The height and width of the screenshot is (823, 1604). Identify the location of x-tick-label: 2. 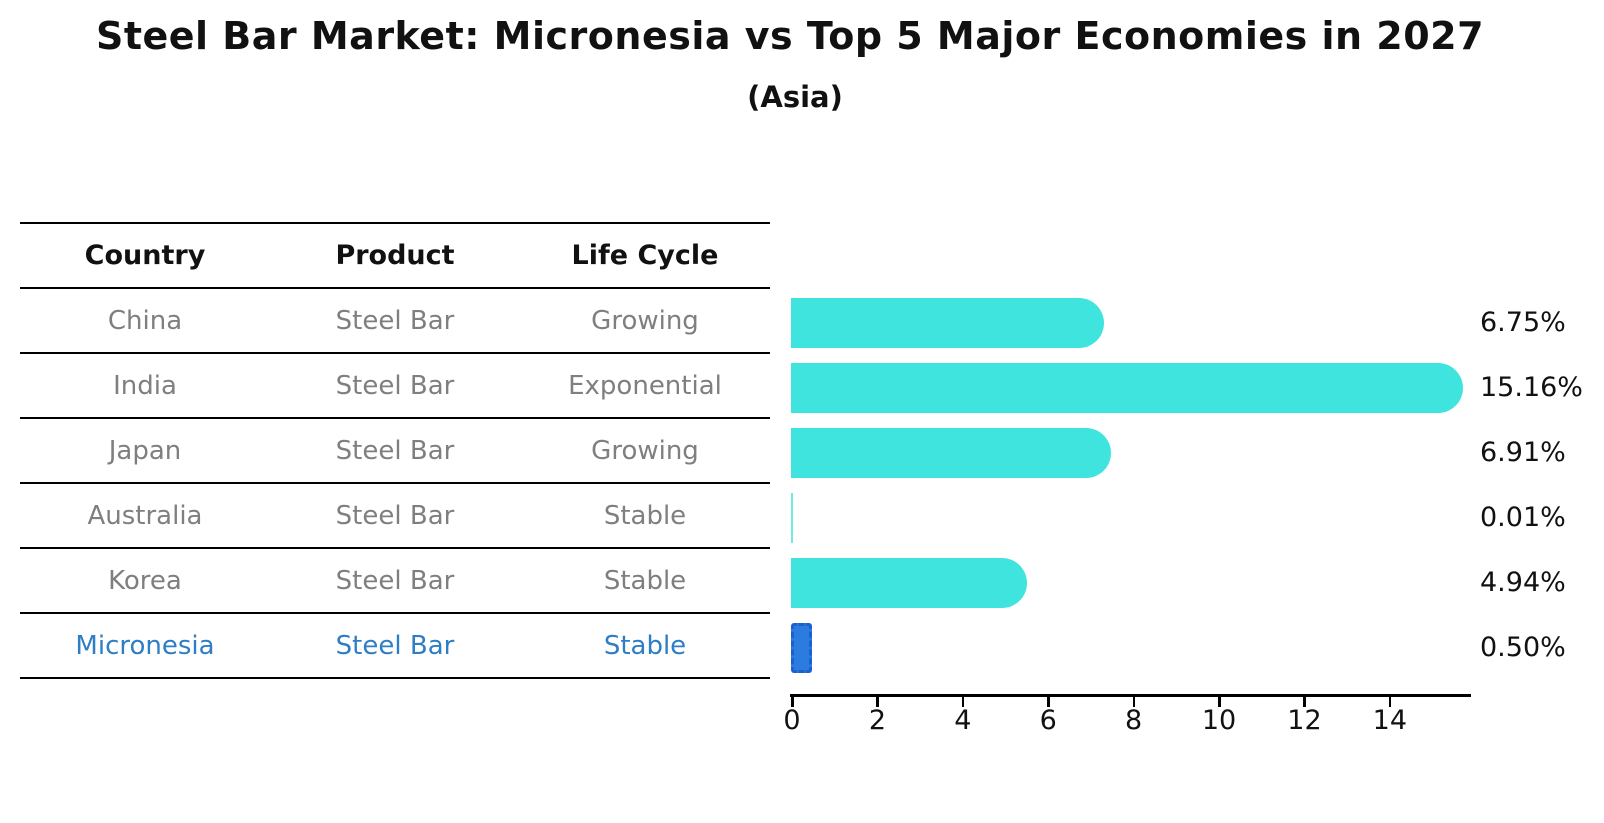
(877, 720).